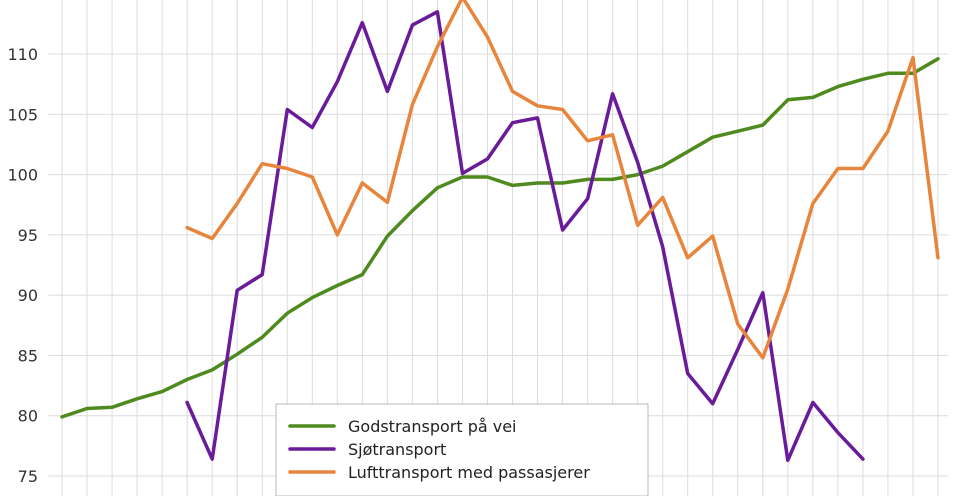 Image resolution: width=960 pixels, height=496 pixels. I want to click on legend-label: Lufttransport med passasjerer, so click(469, 472).